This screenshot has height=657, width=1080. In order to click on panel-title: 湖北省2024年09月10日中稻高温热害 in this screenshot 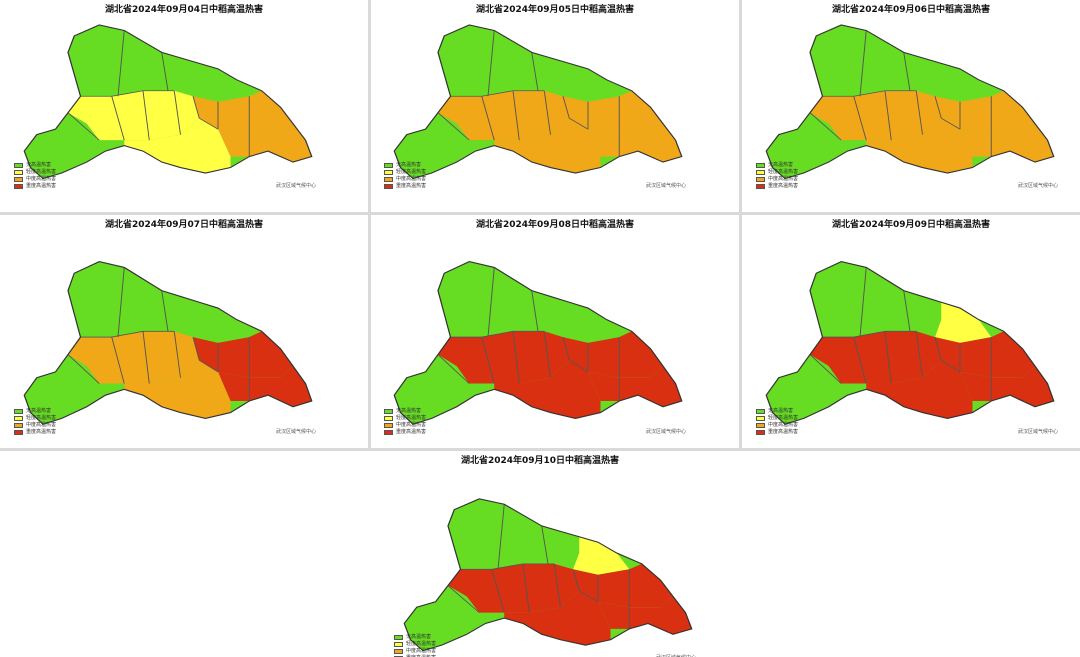, I will do `click(540, 461)`.